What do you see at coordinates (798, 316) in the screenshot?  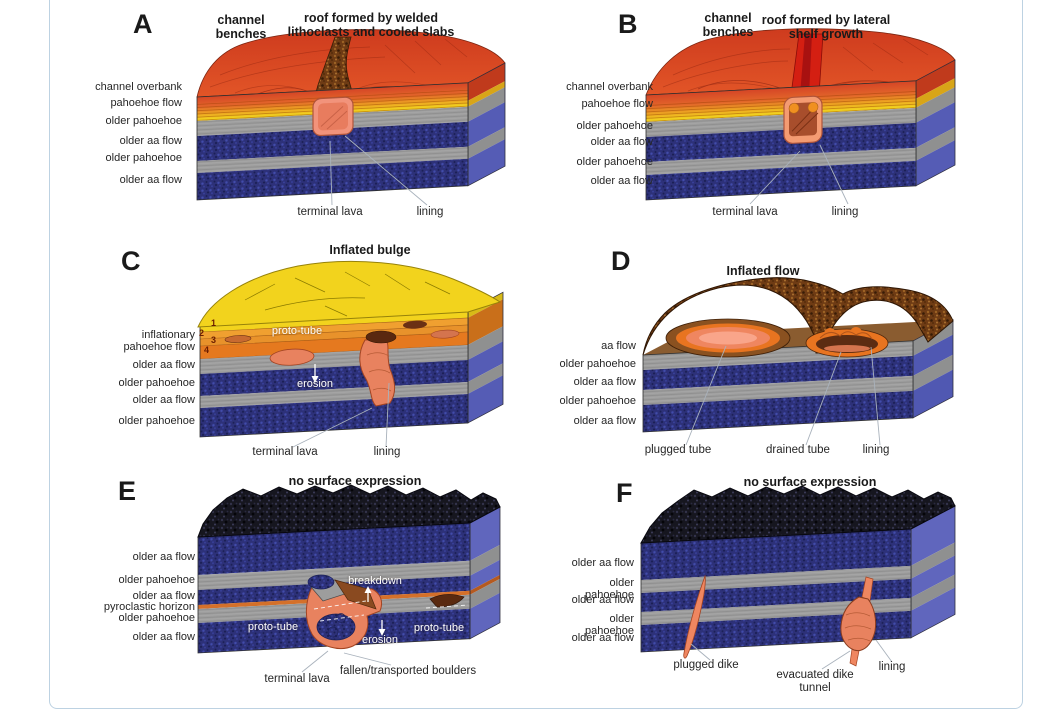 I see `aa-flow-mounds` at bounding box center [798, 316].